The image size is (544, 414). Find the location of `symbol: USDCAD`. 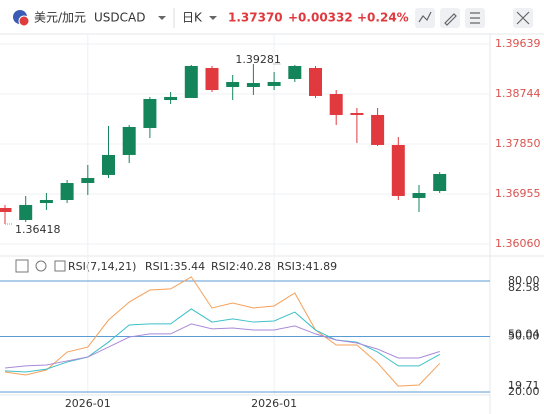

symbol: USDCAD is located at coordinates (119, 18).